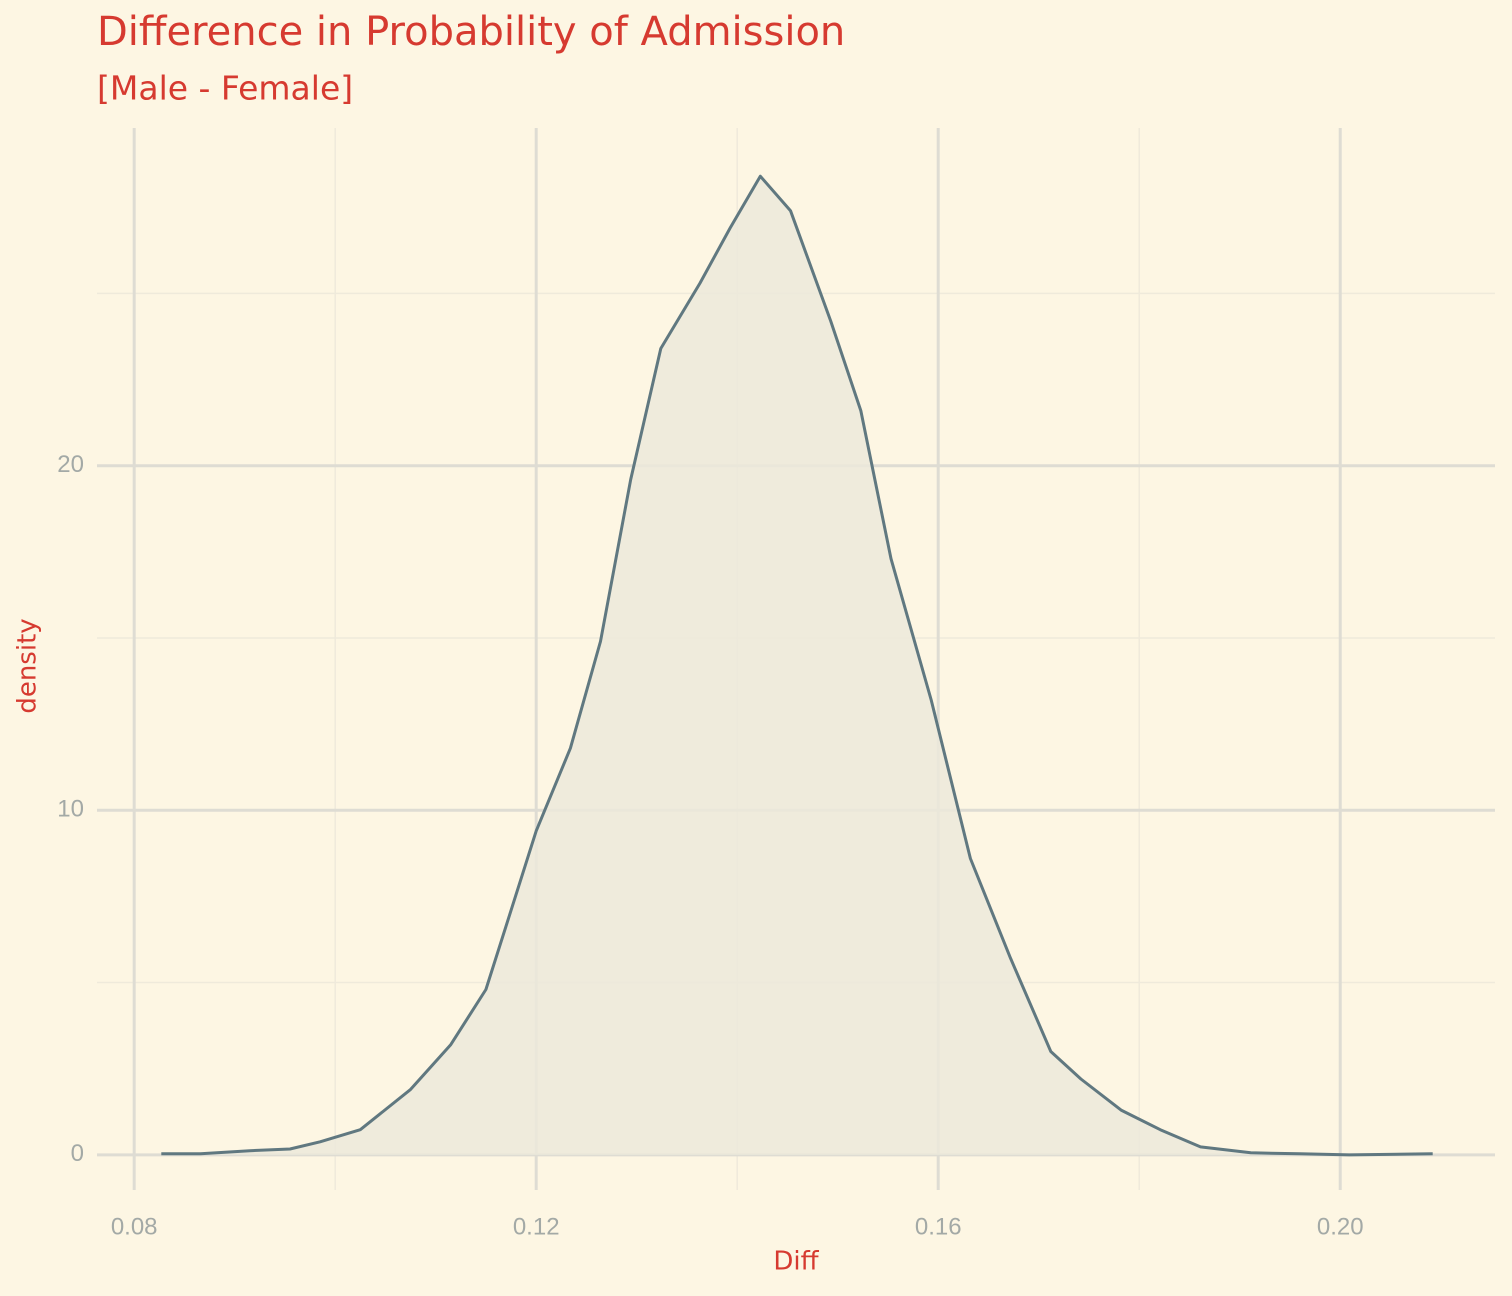  I want to click on y-tick-label: 0, so click(77, 1153).